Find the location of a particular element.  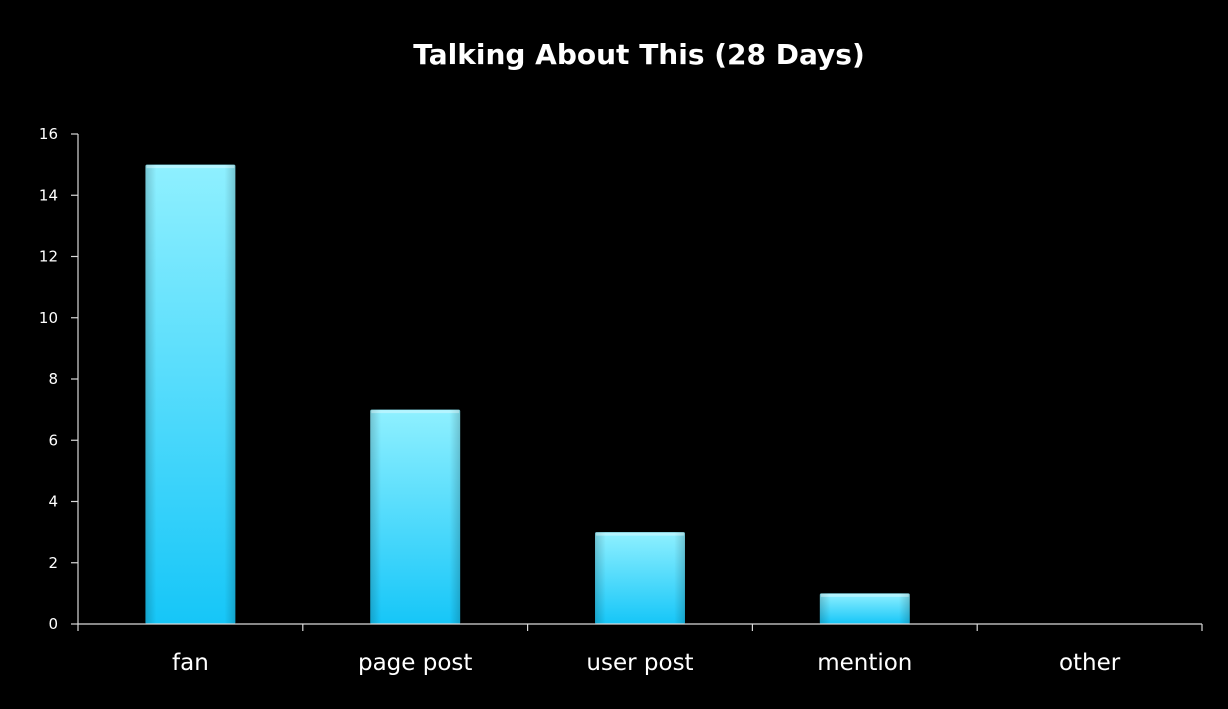

y-tick-label: 4 is located at coordinates (53, 502).